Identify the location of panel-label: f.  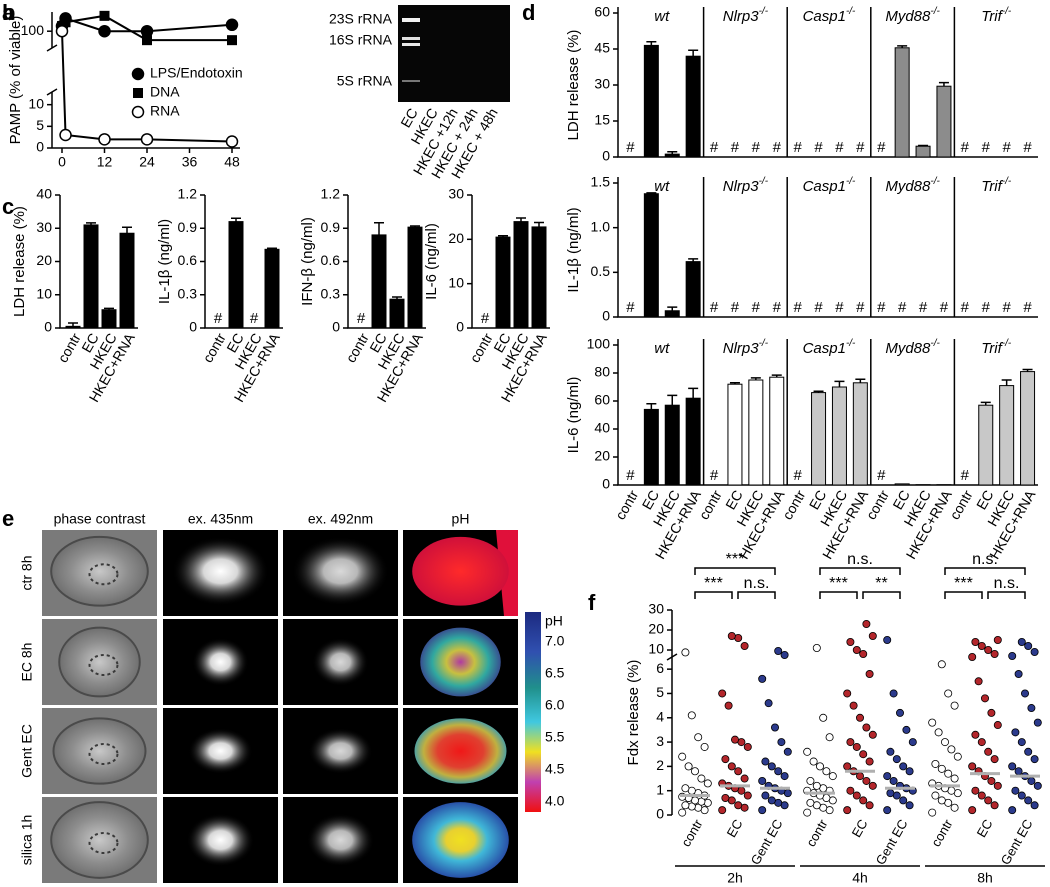
(592, 602).